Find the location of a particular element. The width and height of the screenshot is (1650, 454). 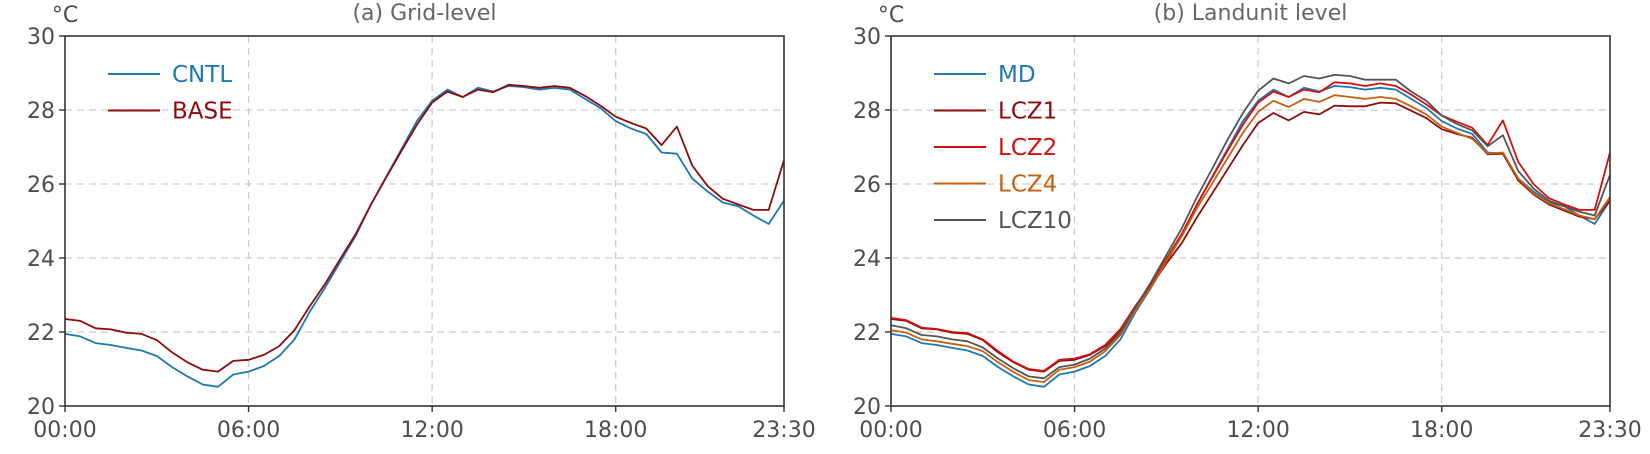

legend-label-lcz2: LCZ2 is located at coordinates (1027, 148).